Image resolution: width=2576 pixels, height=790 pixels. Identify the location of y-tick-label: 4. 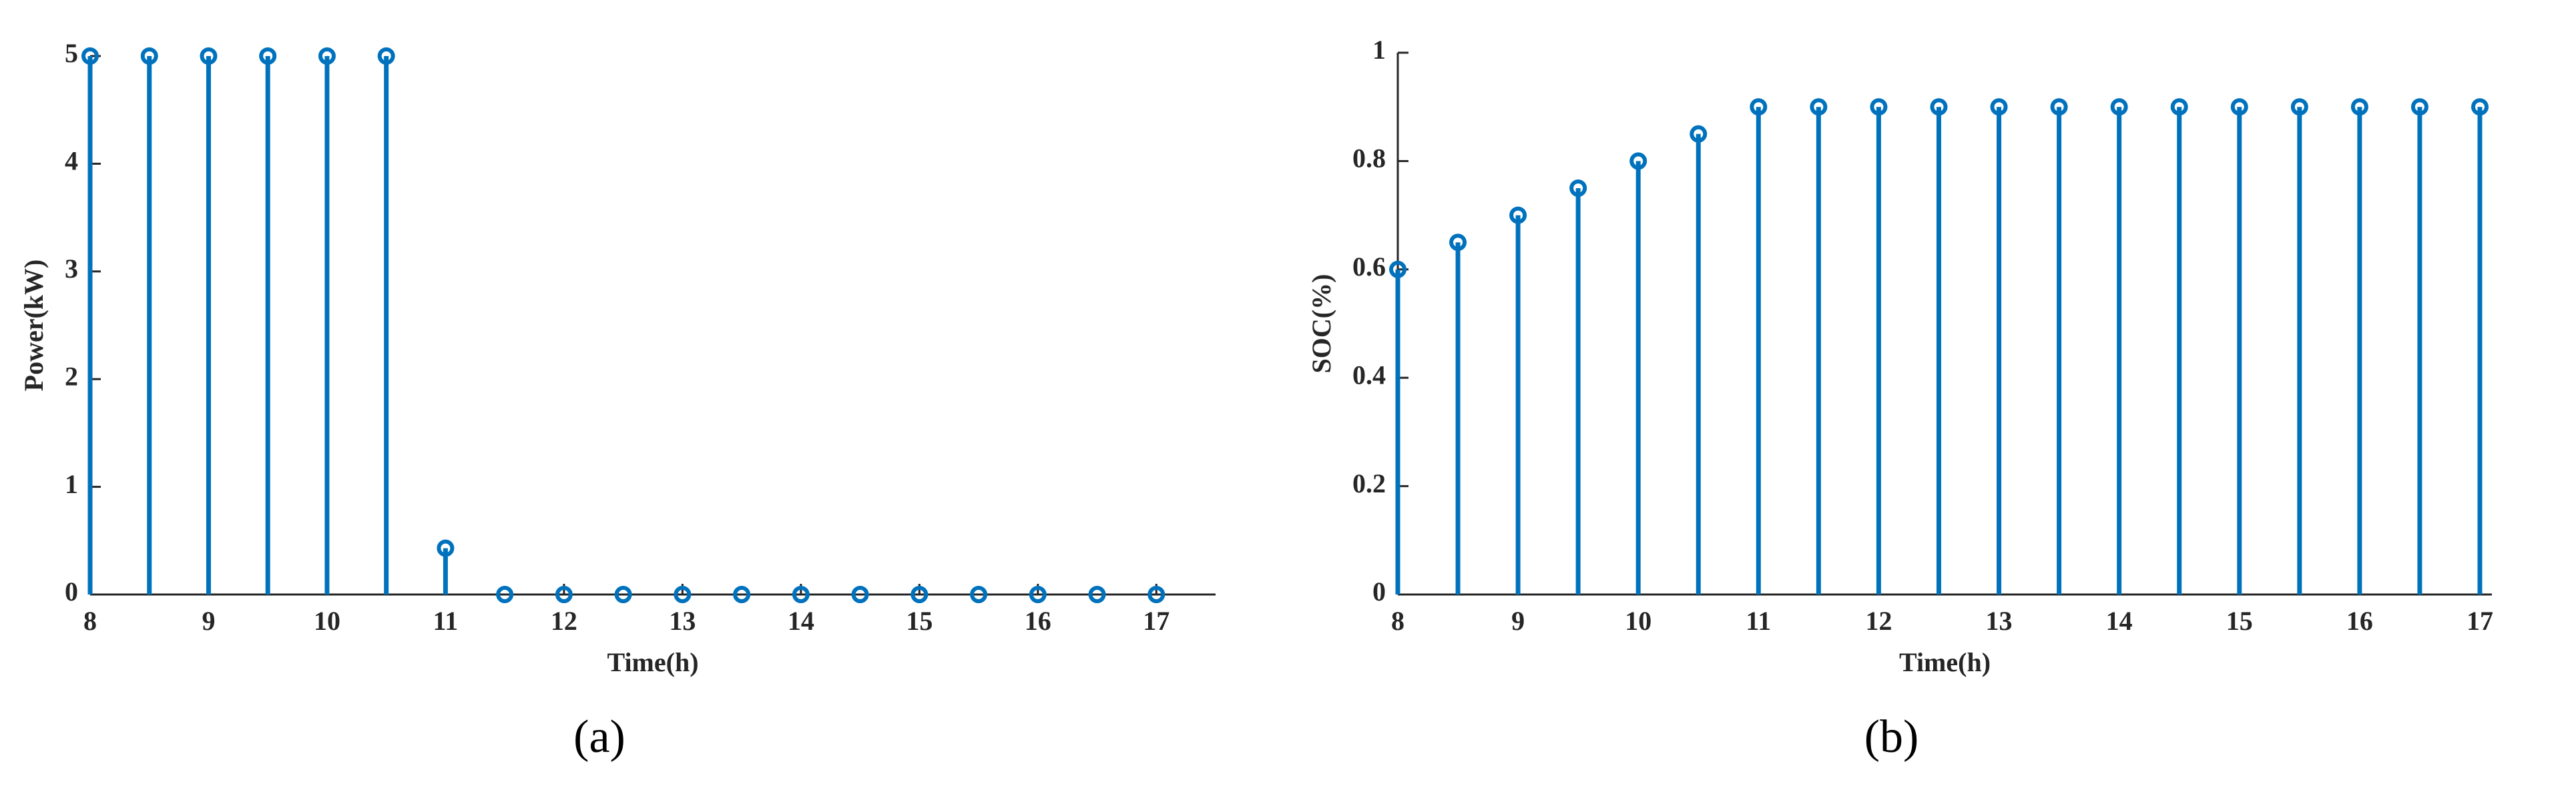
(71, 161).